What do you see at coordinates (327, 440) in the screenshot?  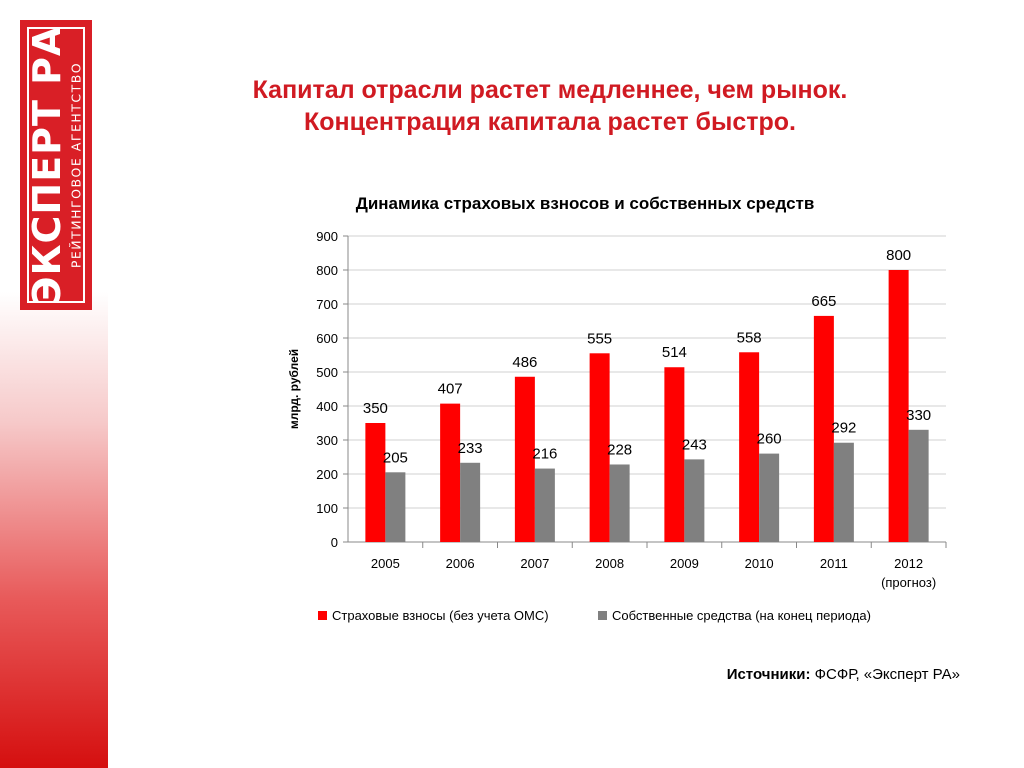 I see `y-tick-label: 300` at bounding box center [327, 440].